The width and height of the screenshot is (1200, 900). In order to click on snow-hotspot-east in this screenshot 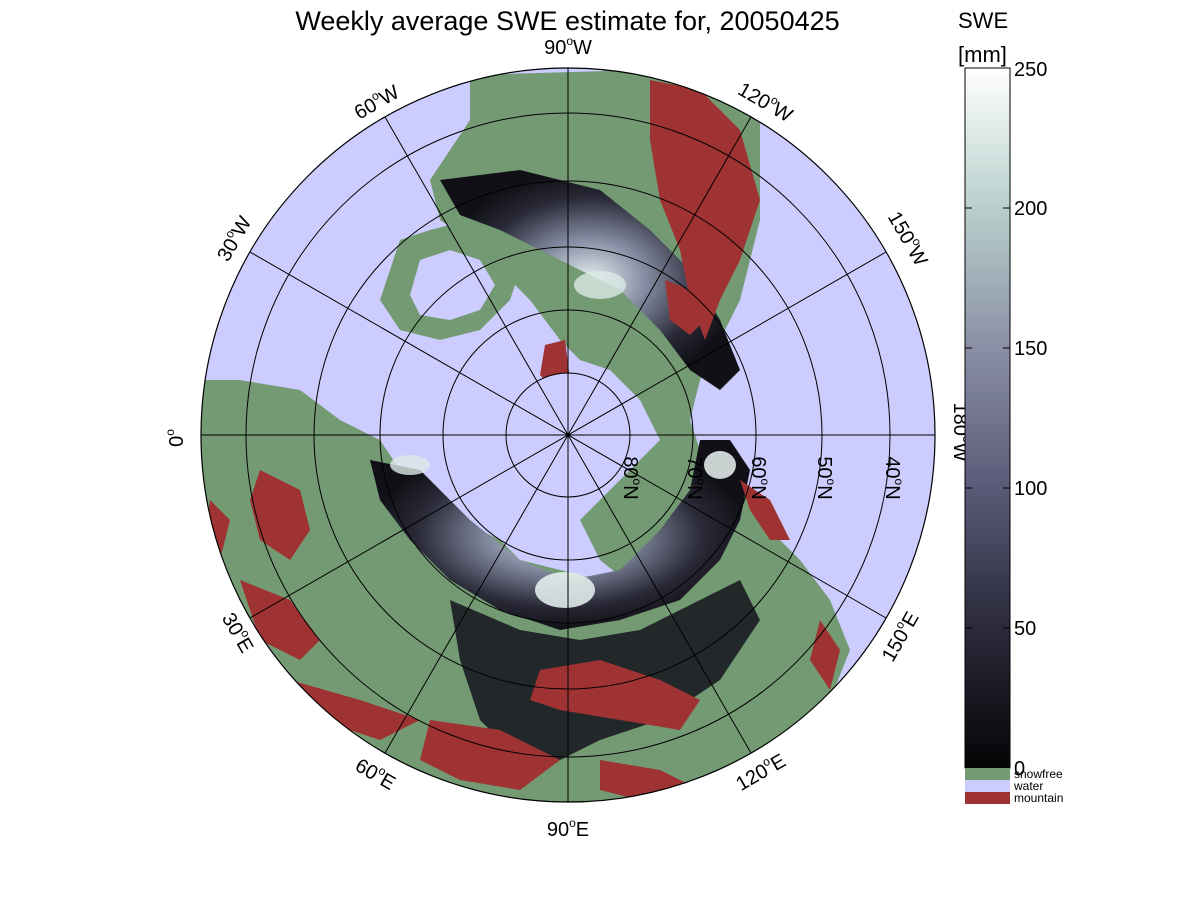, I will do `click(720, 465)`.